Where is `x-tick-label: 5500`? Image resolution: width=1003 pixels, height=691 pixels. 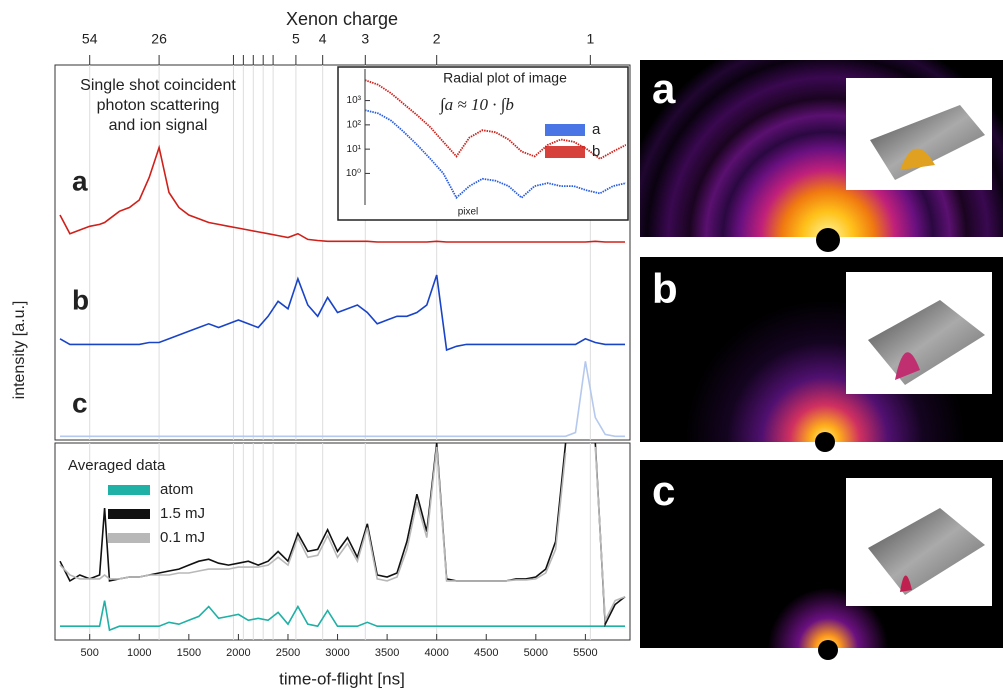 x-tick-label: 5500 is located at coordinates (585, 653).